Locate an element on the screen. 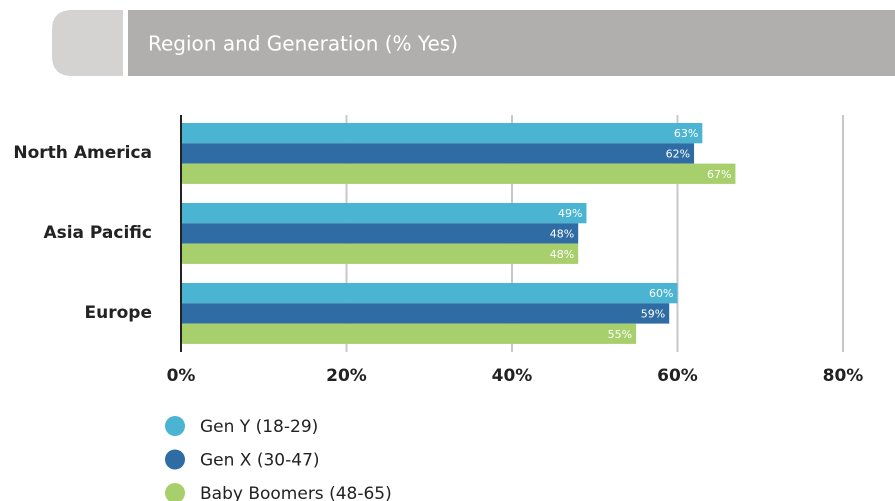 Image resolution: width=895 pixels, height=501 pixels. legend-label: Gen Y (18-29) is located at coordinates (259, 427).